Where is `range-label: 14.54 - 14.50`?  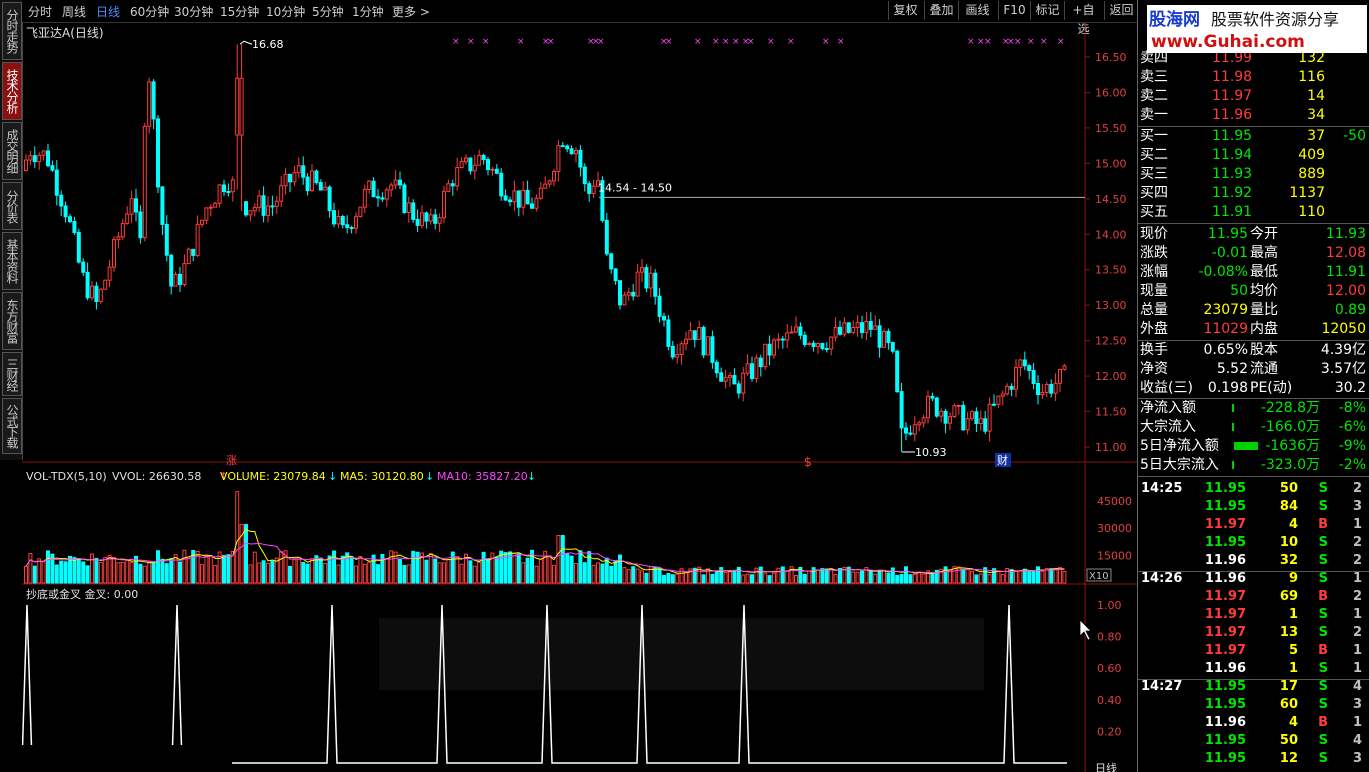
range-label: 14.54 - 14.50 is located at coordinates (635, 187).